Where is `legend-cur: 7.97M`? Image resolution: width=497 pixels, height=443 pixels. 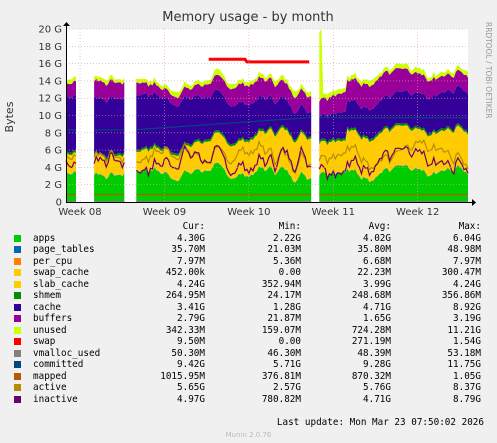 legend-cur: 7.97M is located at coordinates (191, 261).